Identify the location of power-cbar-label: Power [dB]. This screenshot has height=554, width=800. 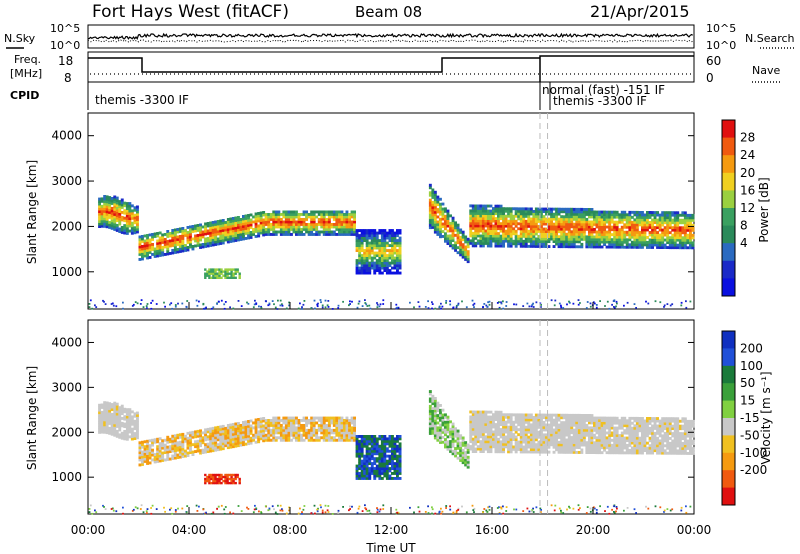
(764, 209).